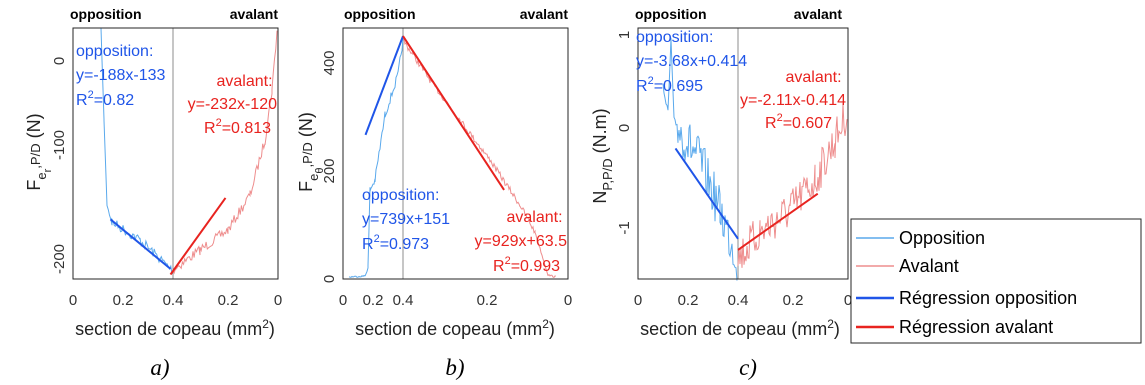 Image resolution: width=1145 pixels, height=385 pixels. Describe the element at coordinates (793, 300) in the screenshot. I see `panel-c-x-tick: 0.2` at that location.